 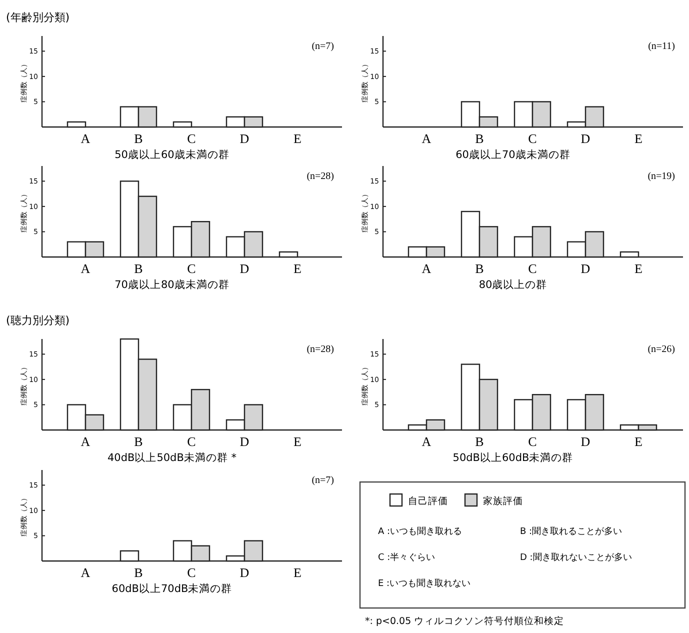 I want to click on text: E :いつも聞き取れない, so click(x=424, y=583).